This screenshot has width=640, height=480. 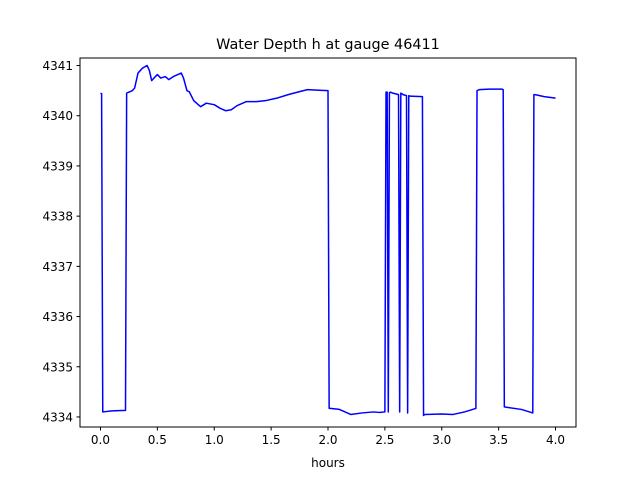 I want to click on y-tick-label: 4337, so click(x=57, y=267).